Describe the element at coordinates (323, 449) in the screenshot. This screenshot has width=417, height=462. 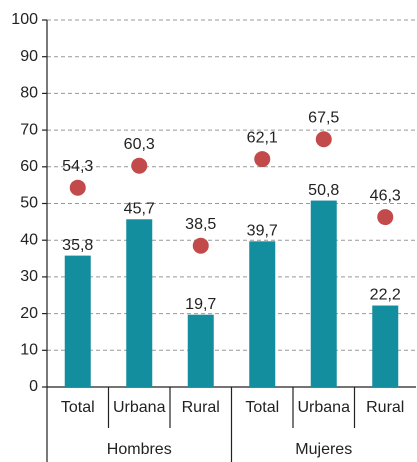
I see `group-label: Mujeres` at that location.